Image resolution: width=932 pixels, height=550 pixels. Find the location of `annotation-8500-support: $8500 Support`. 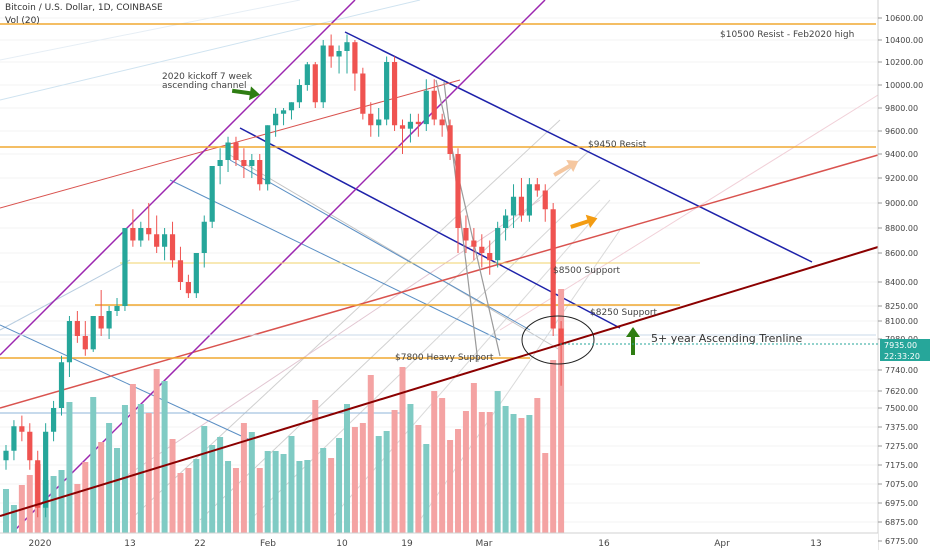

annotation-8500-support: $8500 Support is located at coordinates (587, 271).